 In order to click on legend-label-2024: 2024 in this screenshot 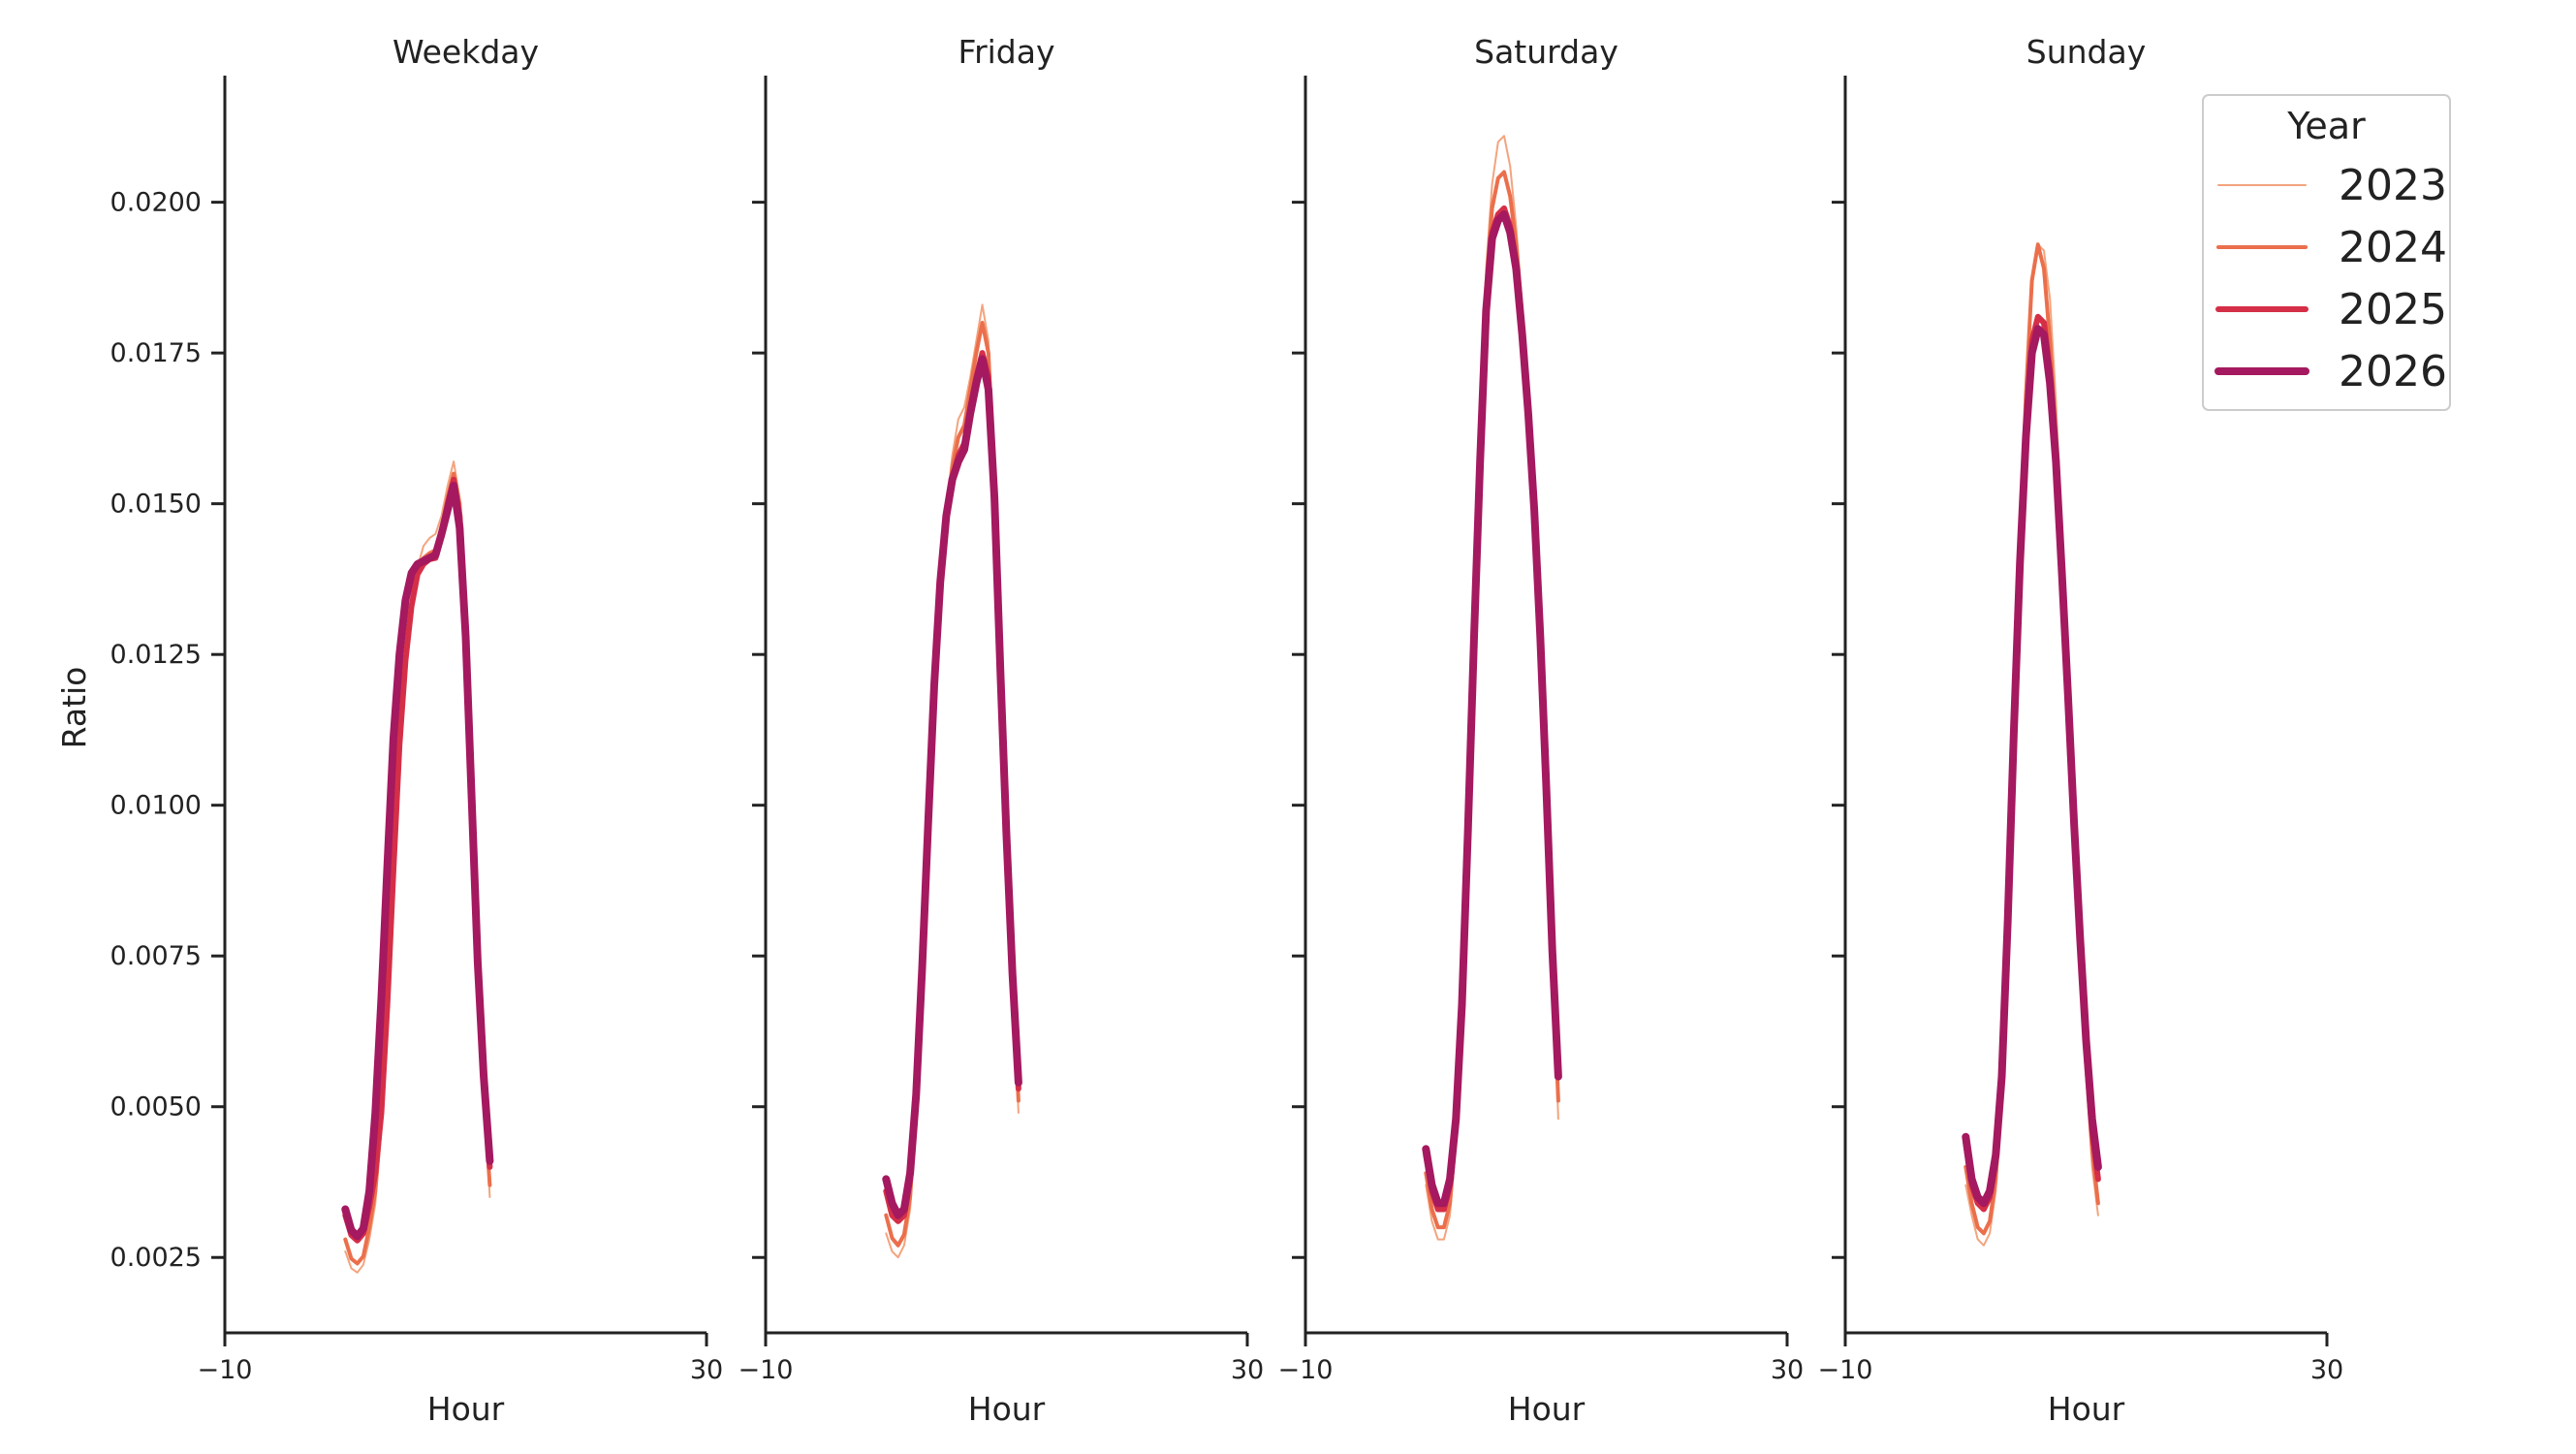, I will do `click(2393, 248)`.